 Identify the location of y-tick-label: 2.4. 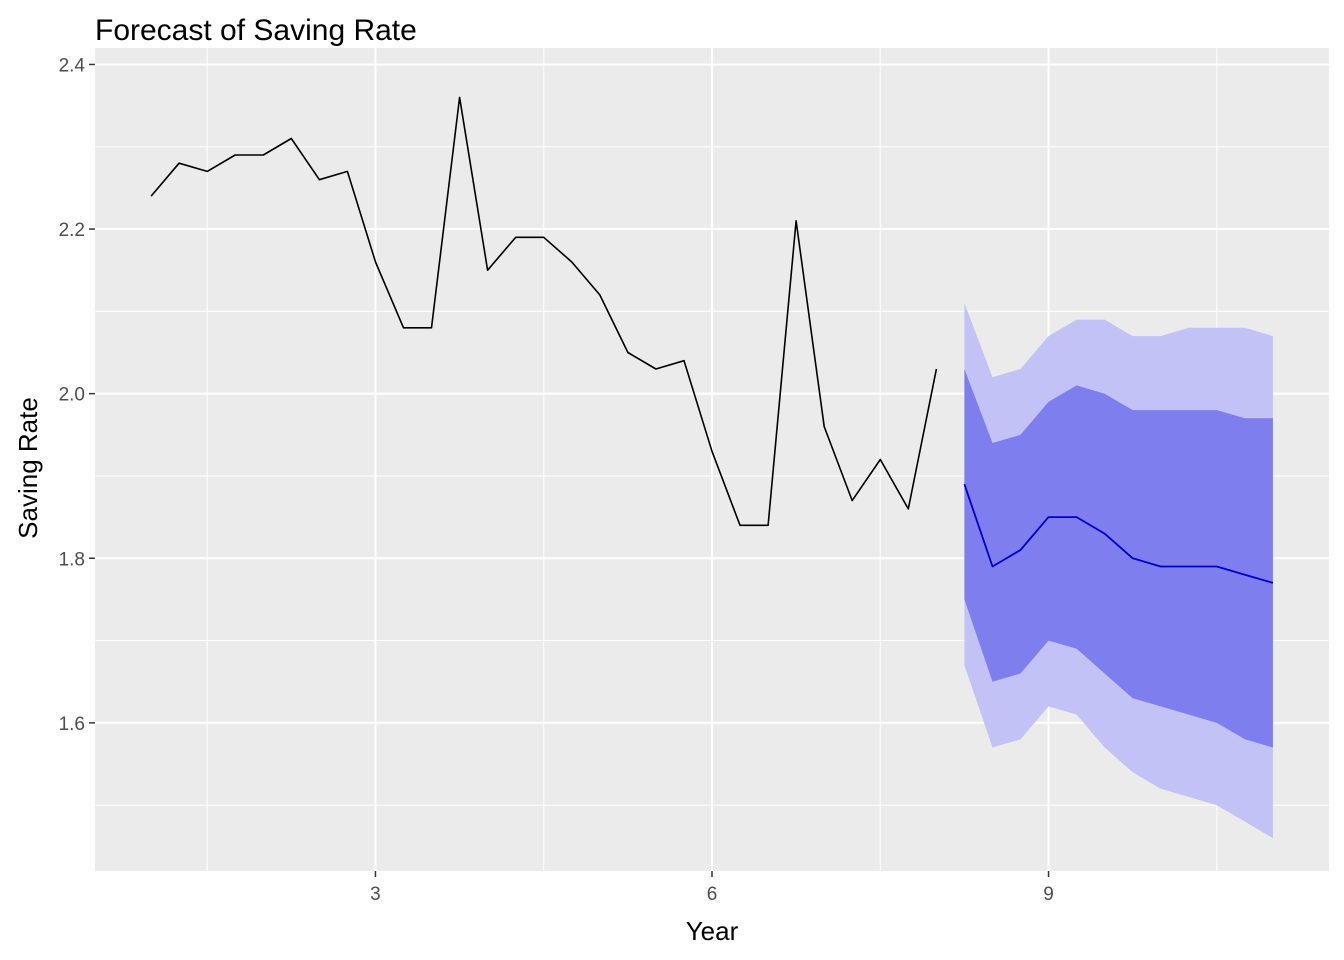
(72, 65).